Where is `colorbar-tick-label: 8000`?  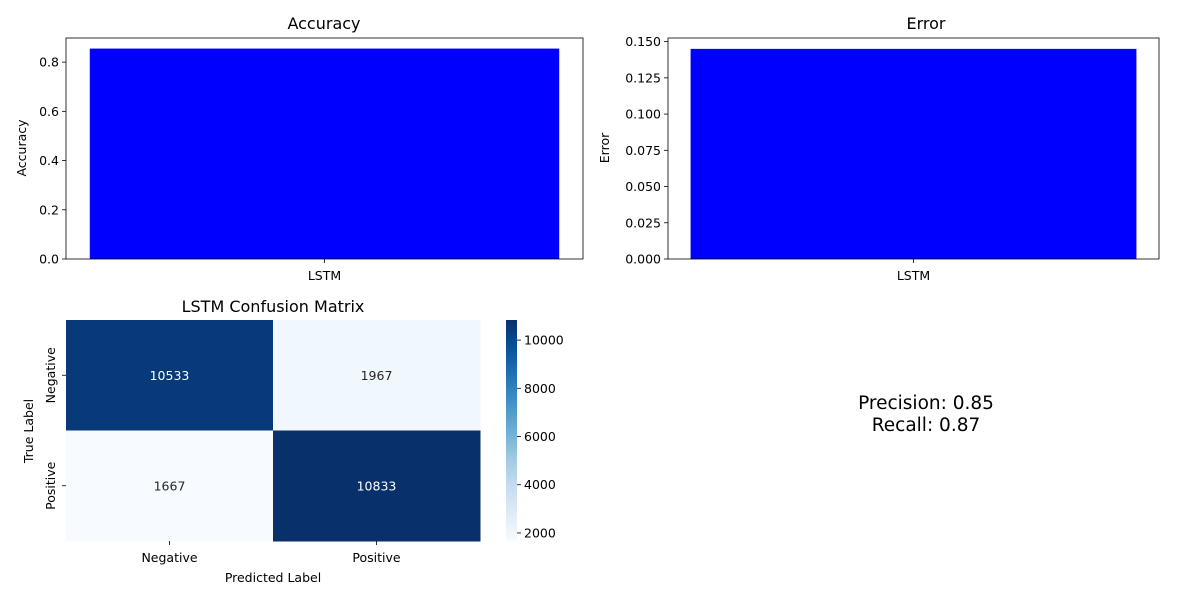
colorbar-tick-label: 8000 is located at coordinates (540, 388).